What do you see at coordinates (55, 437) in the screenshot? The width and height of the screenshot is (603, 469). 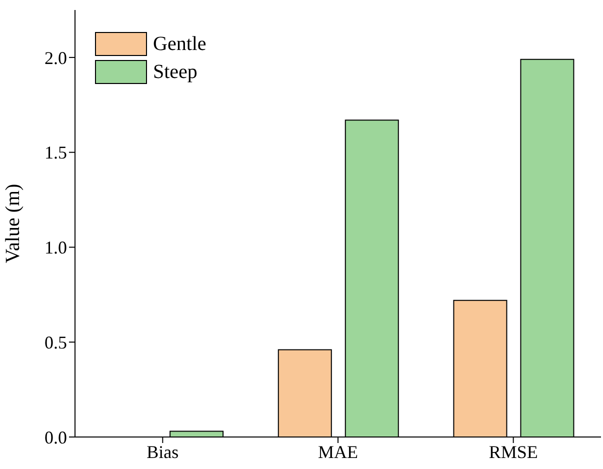 I see `y-tick-label: 0.0` at bounding box center [55, 437].